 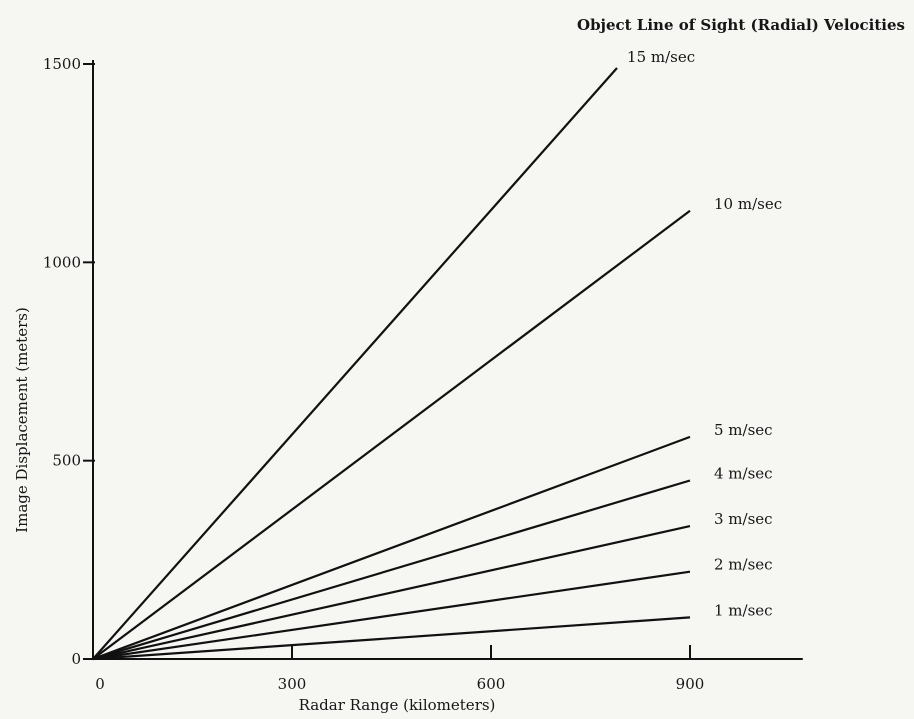 I want to click on x-tick-label: 300, so click(x=292, y=684).